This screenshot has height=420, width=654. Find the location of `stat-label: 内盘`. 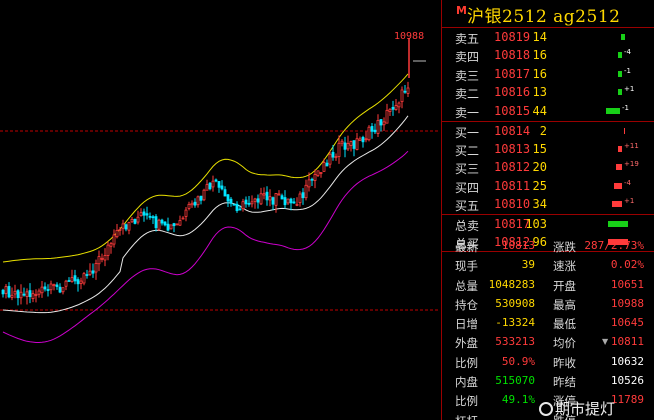

stat-label: 内盘 is located at coordinates (466, 382).